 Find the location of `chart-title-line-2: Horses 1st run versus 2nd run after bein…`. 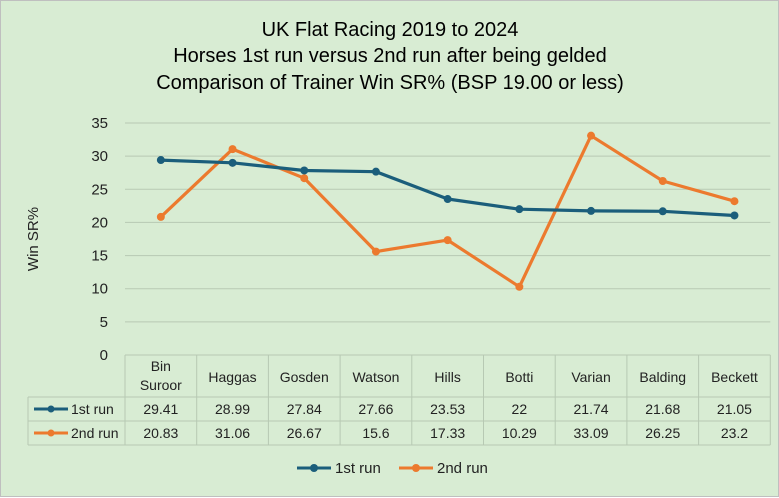

chart-title-line-2: Horses 1st run versus 2nd run after bein… is located at coordinates (390, 56).